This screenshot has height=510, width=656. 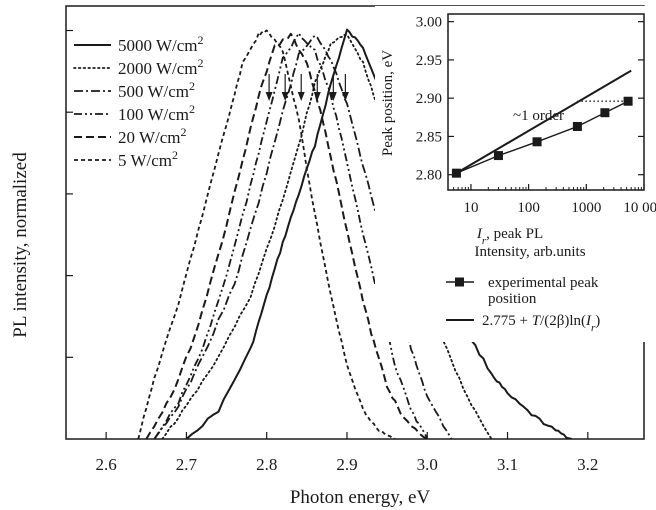 I want to click on main-x-ticks: 2.6 2.7 2.8 2.9 3.0 3.1 3.2, so click(x=347, y=453).